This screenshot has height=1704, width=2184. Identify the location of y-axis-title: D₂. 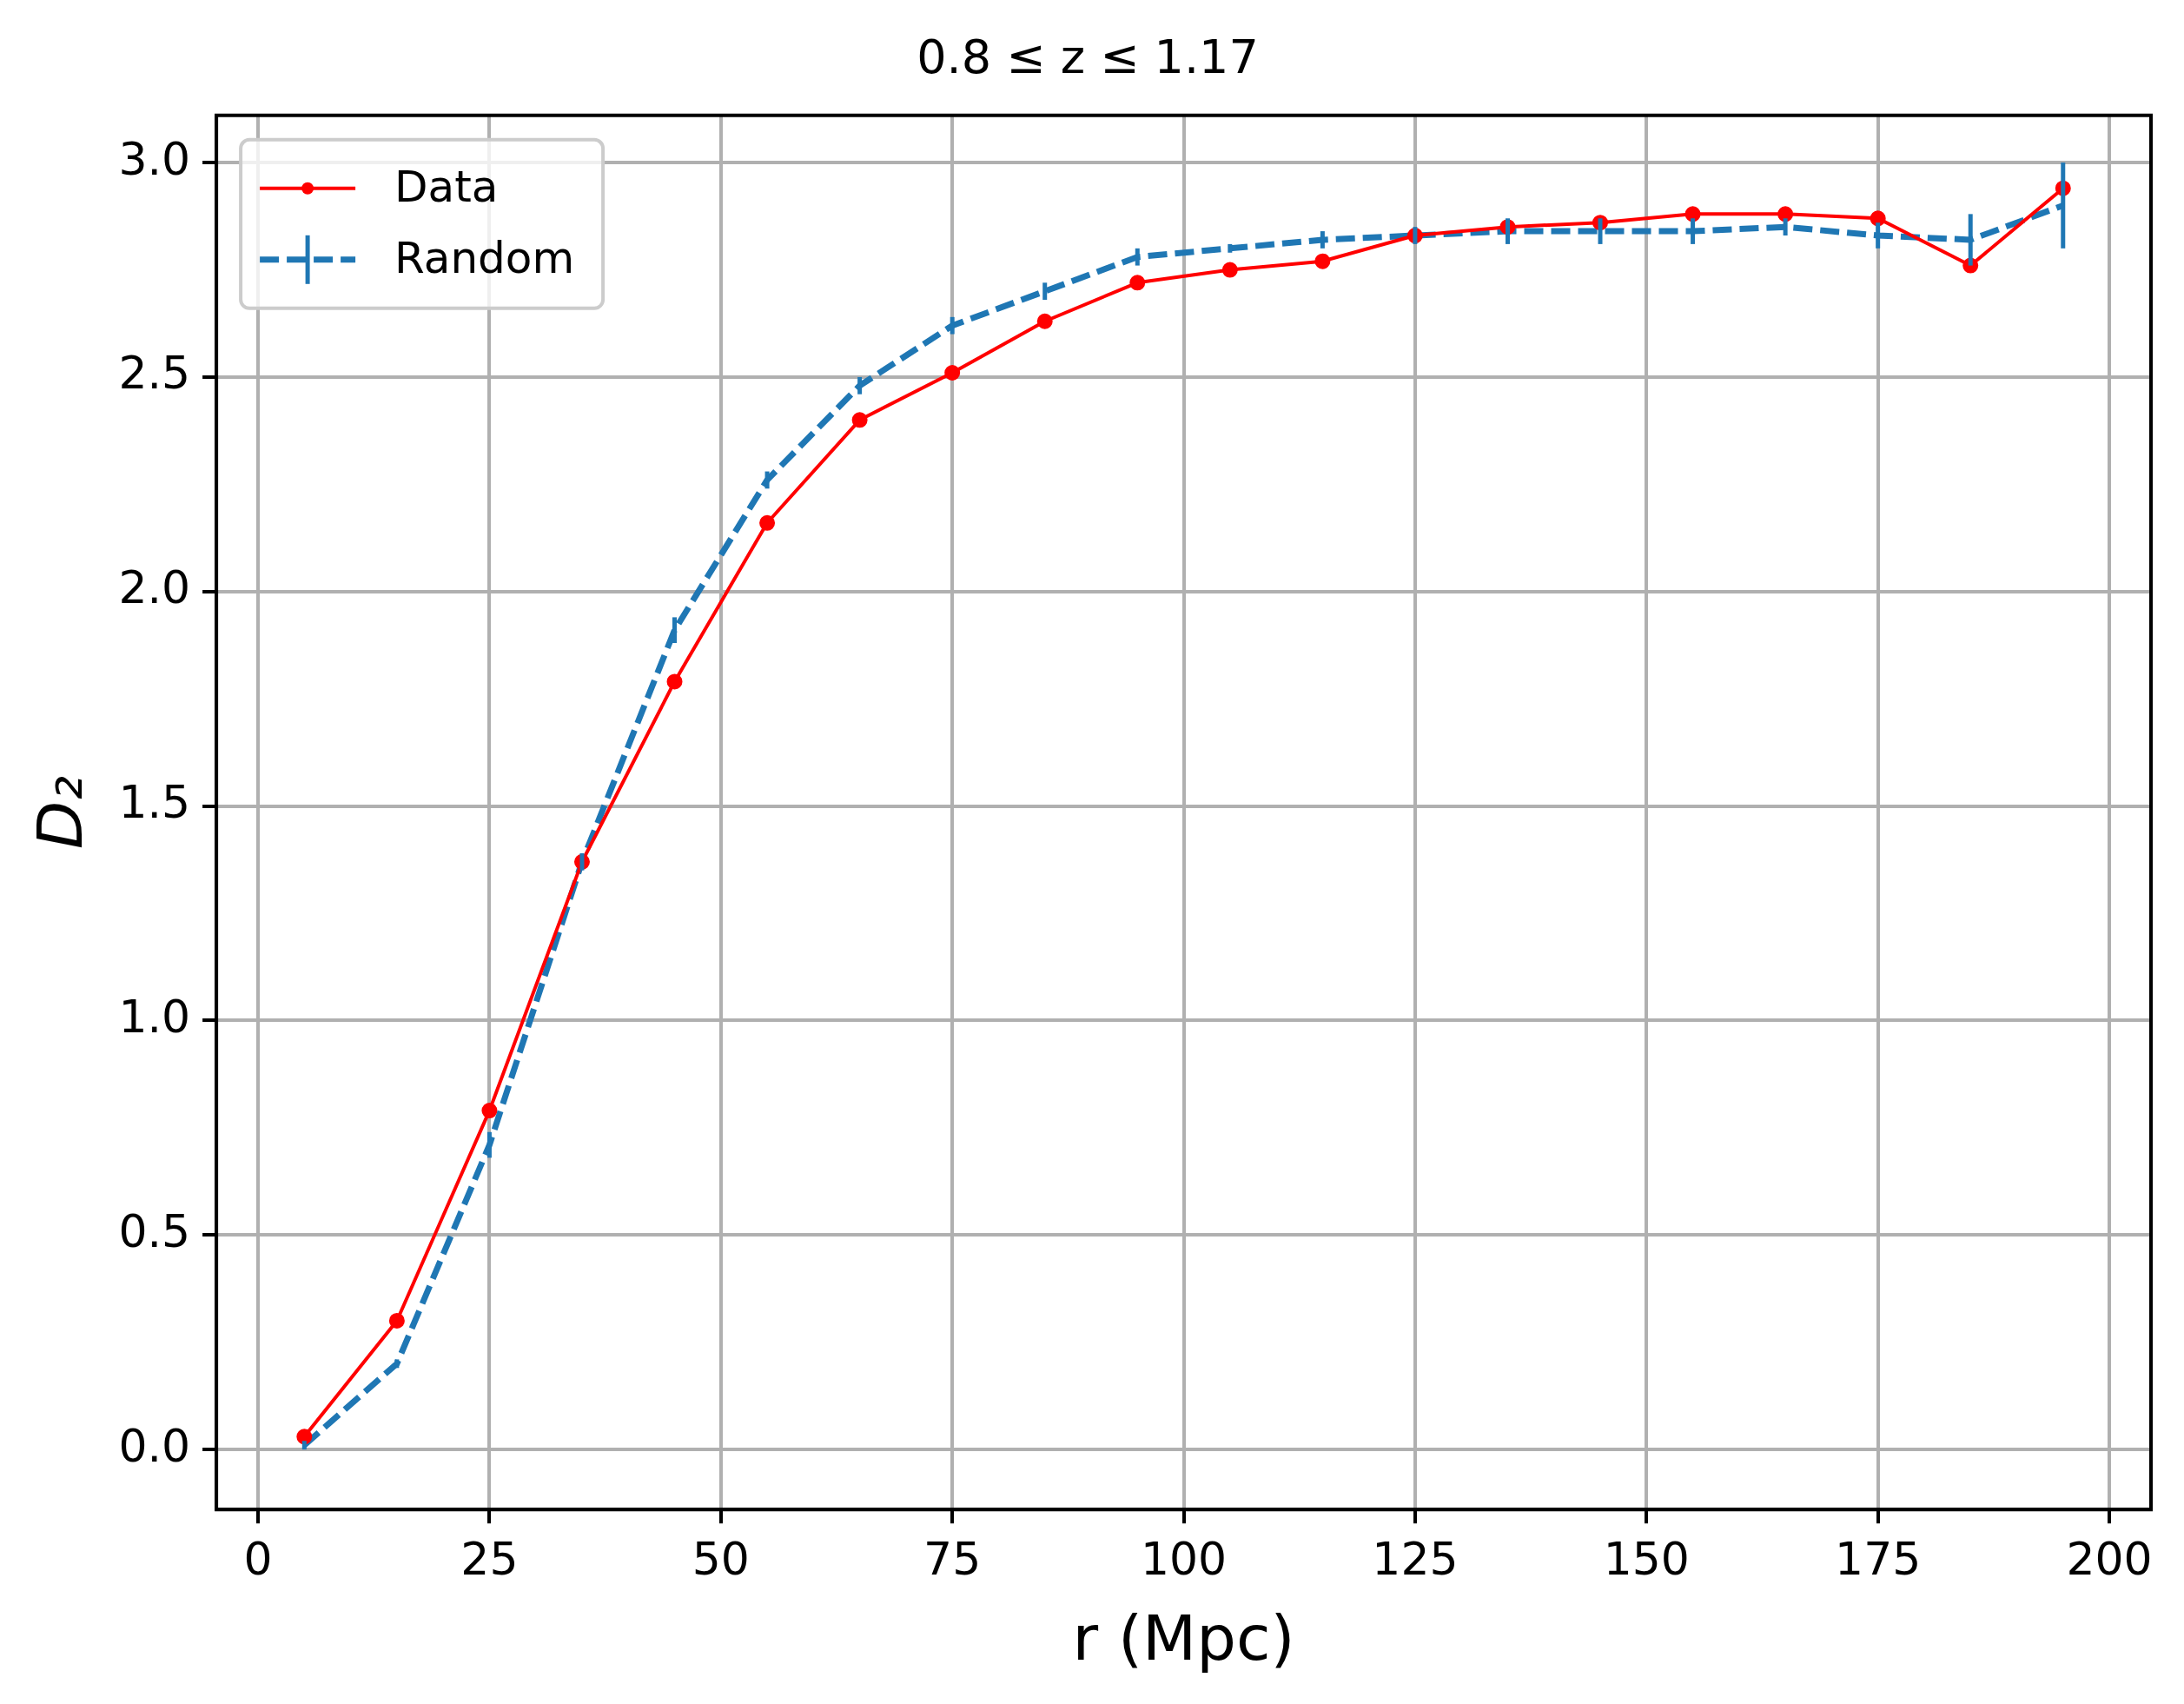
(59, 813).